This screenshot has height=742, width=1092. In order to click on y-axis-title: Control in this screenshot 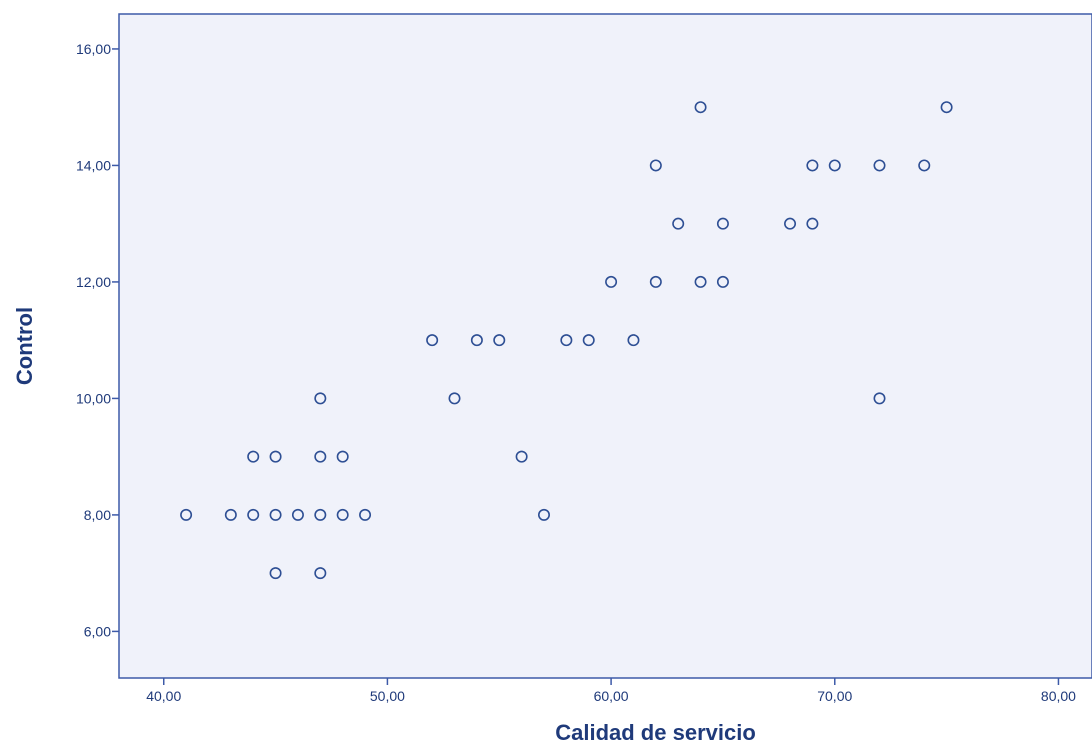, I will do `click(24, 346)`.